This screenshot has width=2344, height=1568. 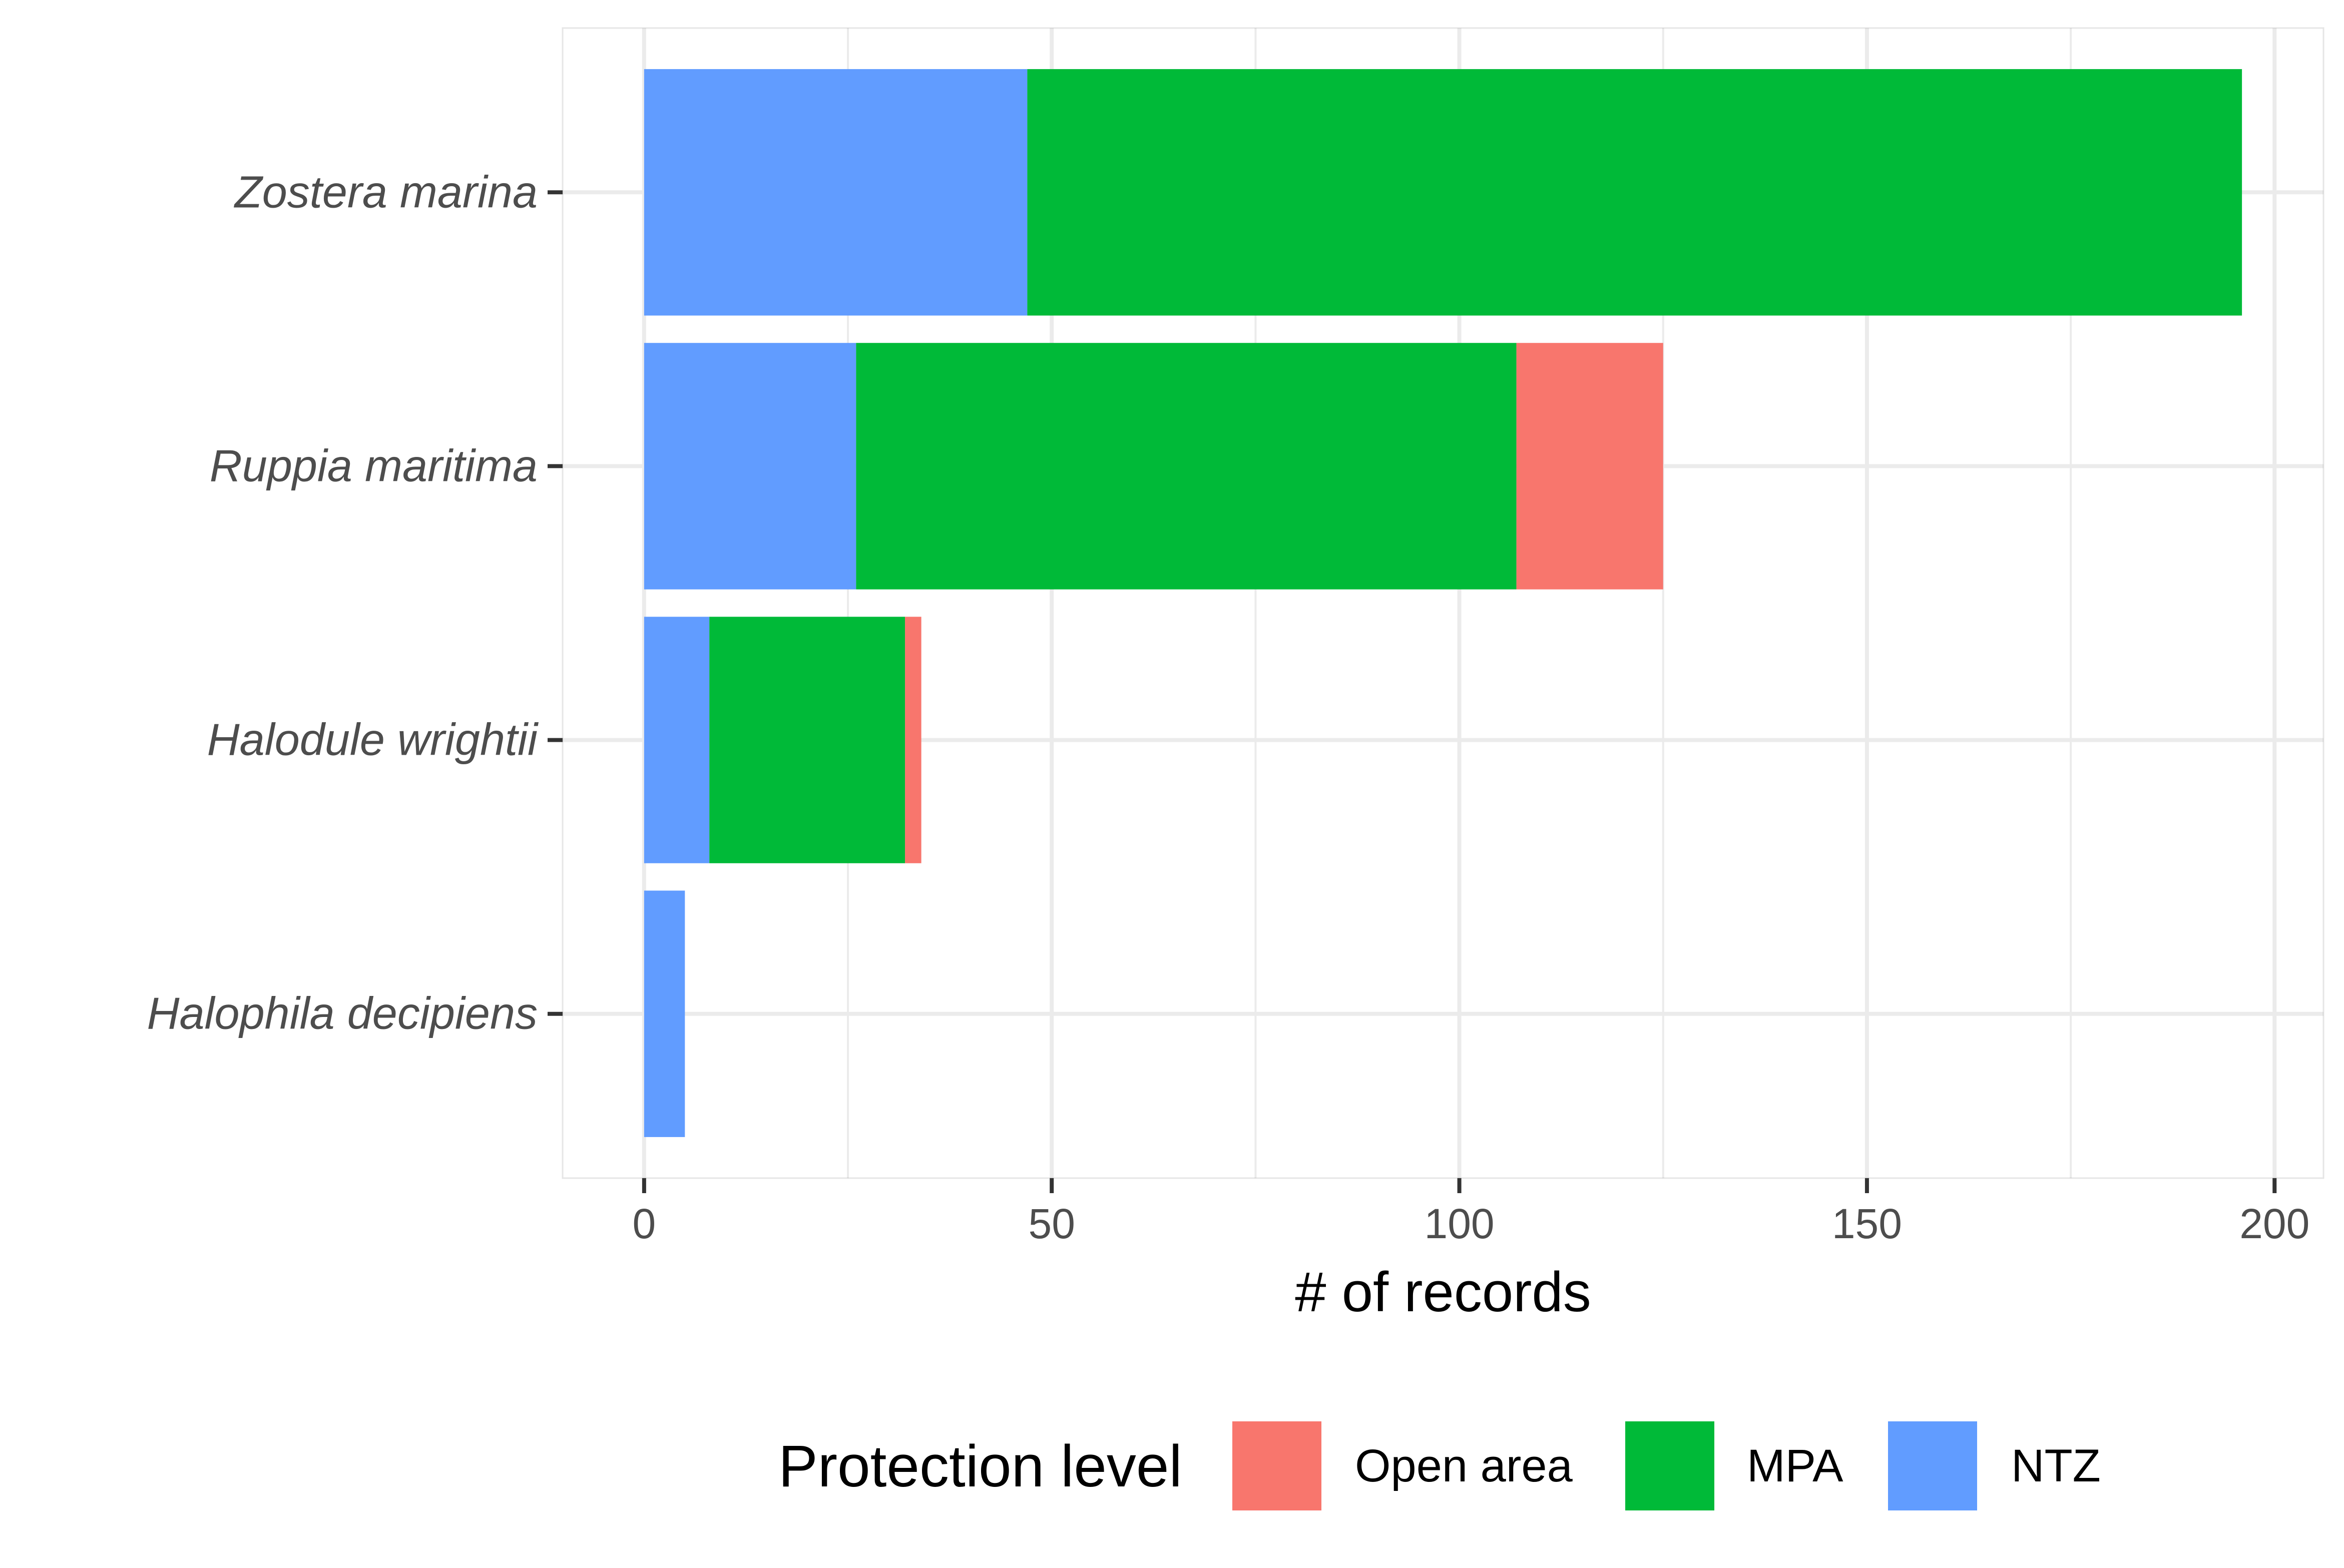 I want to click on legend: Protection level Open area MPA NTZ, so click(x=1439, y=1465).